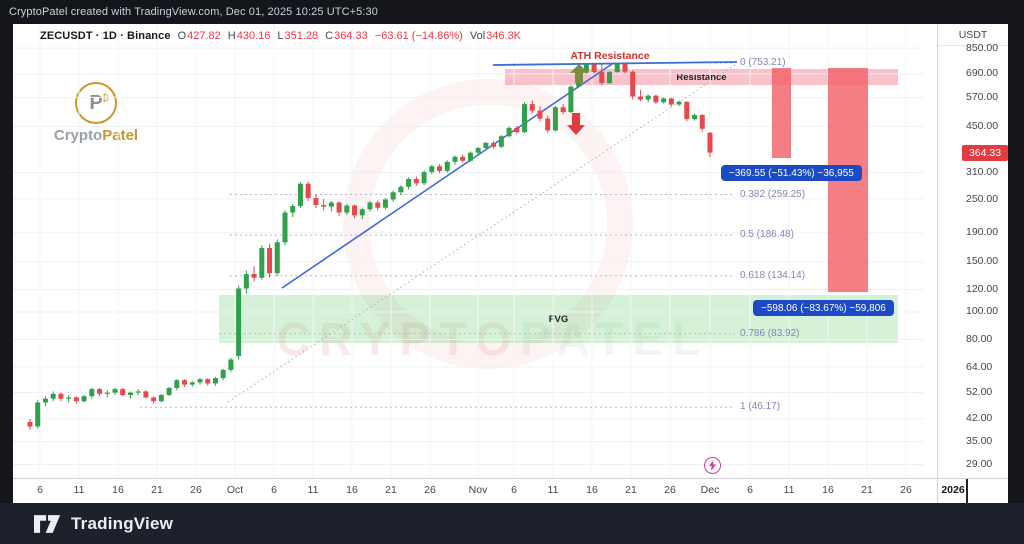 This screenshot has height=544, width=1024. Describe the element at coordinates (973, 45) in the screenshot. I see `currency-cell-separator` at that location.